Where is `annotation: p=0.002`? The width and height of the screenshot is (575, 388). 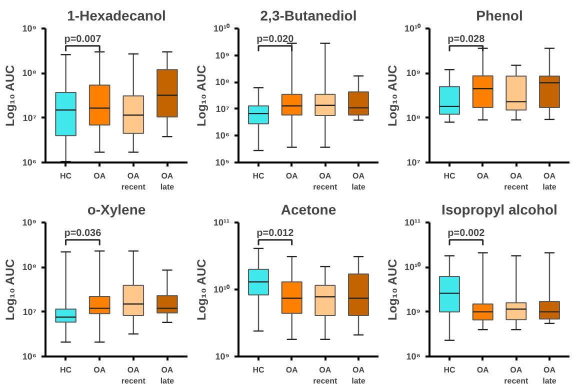
annotation: p=0.002 is located at coordinates (467, 233).